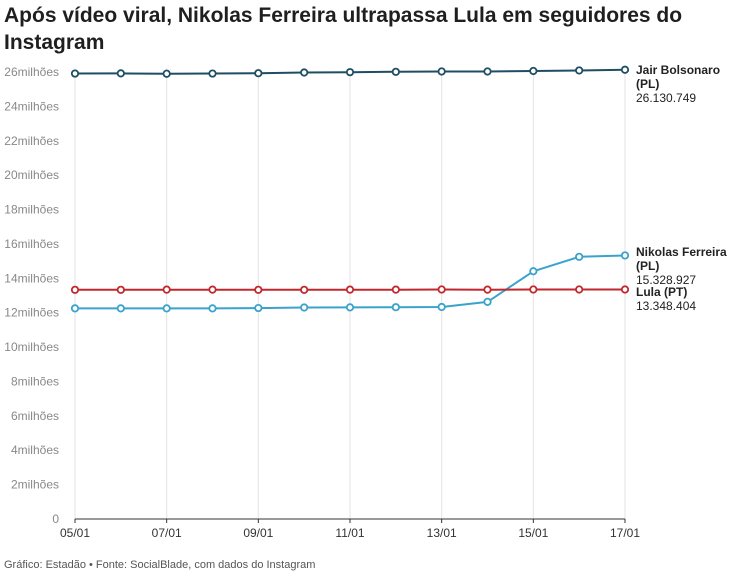 Image resolution: width=745 pixels, height=577 pixels. Describe the element at coordinates (31, 72) in the screenshot. I see `y-tick-label: 26milhões` at that location.